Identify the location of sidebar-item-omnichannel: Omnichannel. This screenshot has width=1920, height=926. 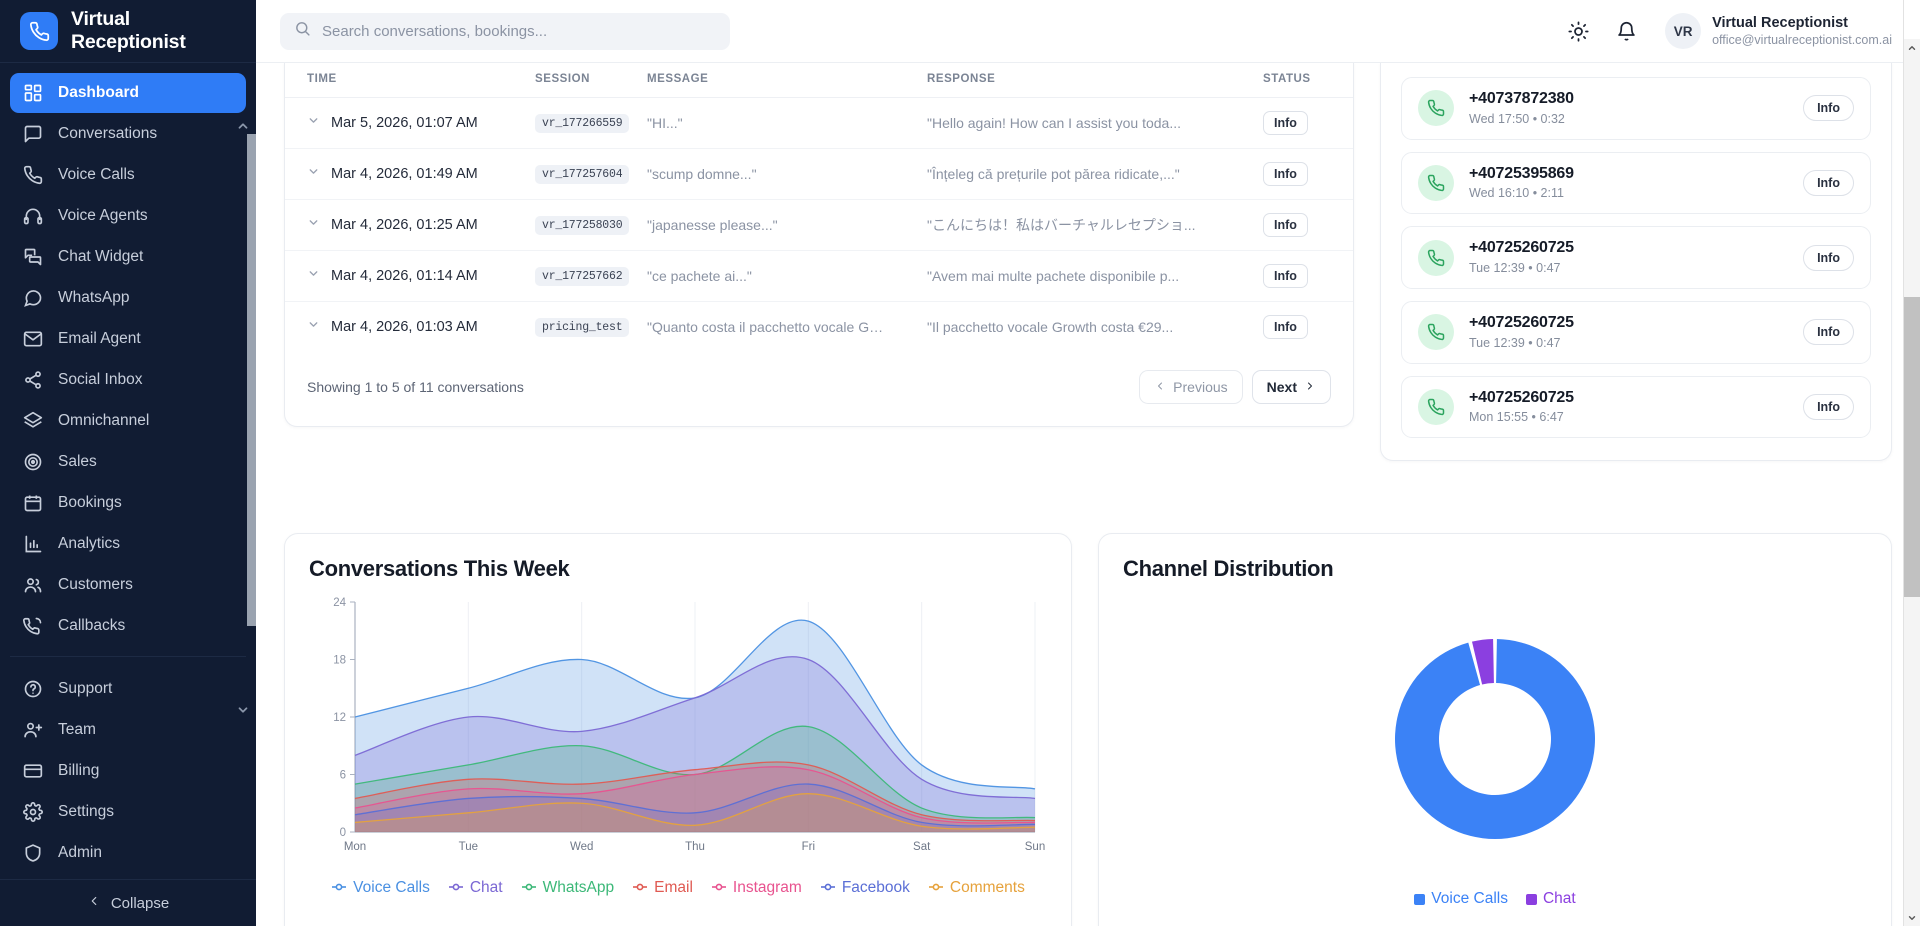
(128, 421).